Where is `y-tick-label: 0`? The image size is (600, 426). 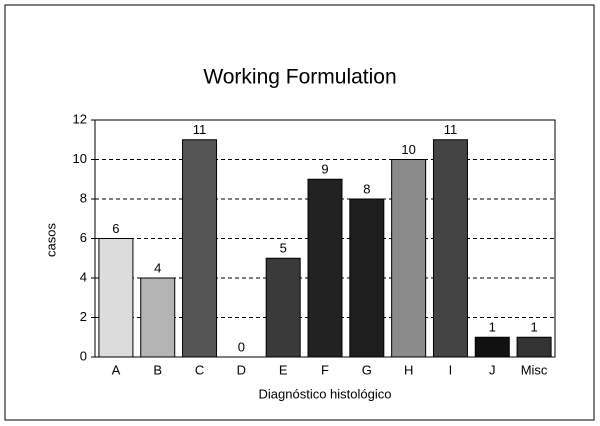
y-tick-label: 0 is located at coordinates (83, 355).